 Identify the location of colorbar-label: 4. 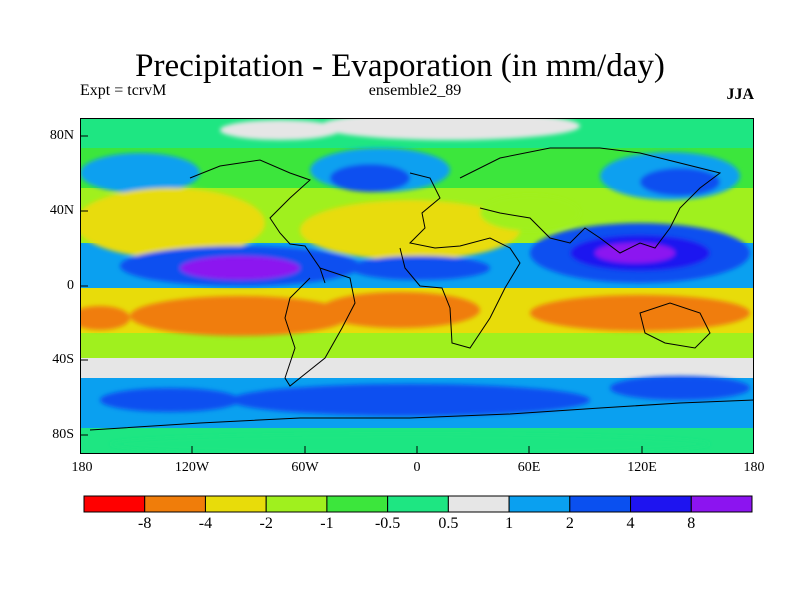
(630, 523).